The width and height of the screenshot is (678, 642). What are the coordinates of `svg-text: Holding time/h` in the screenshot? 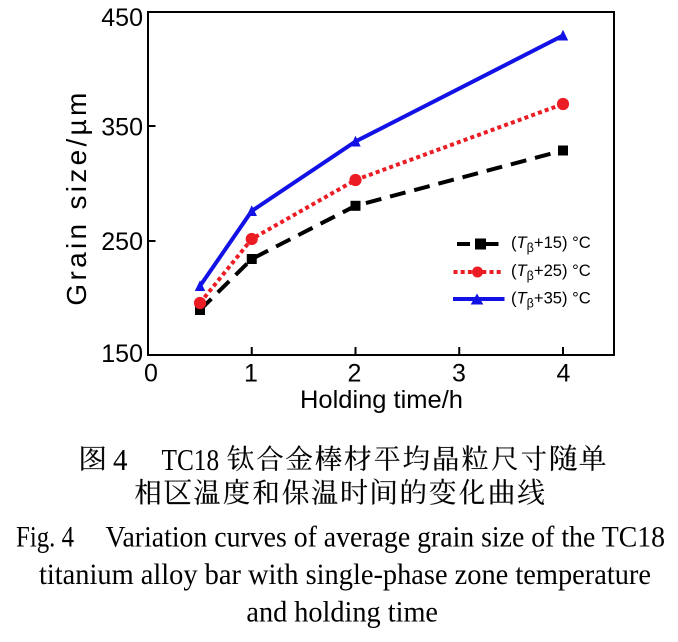 It's located at (381, 400).